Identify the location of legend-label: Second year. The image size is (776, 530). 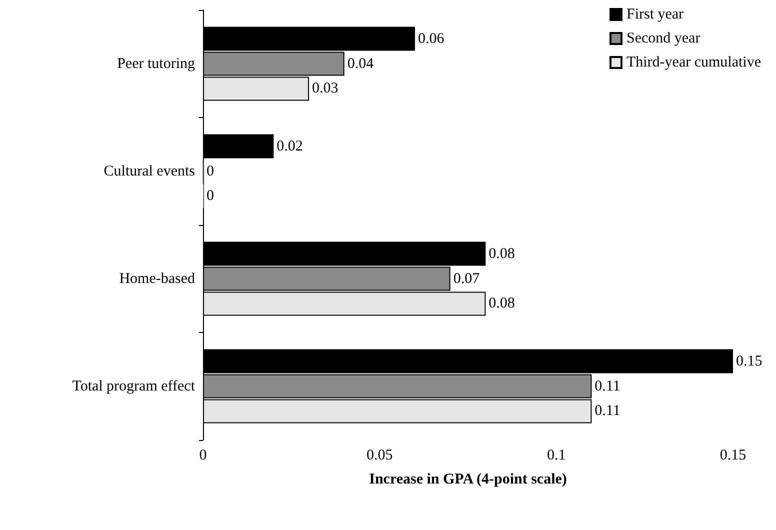
(663, 38).